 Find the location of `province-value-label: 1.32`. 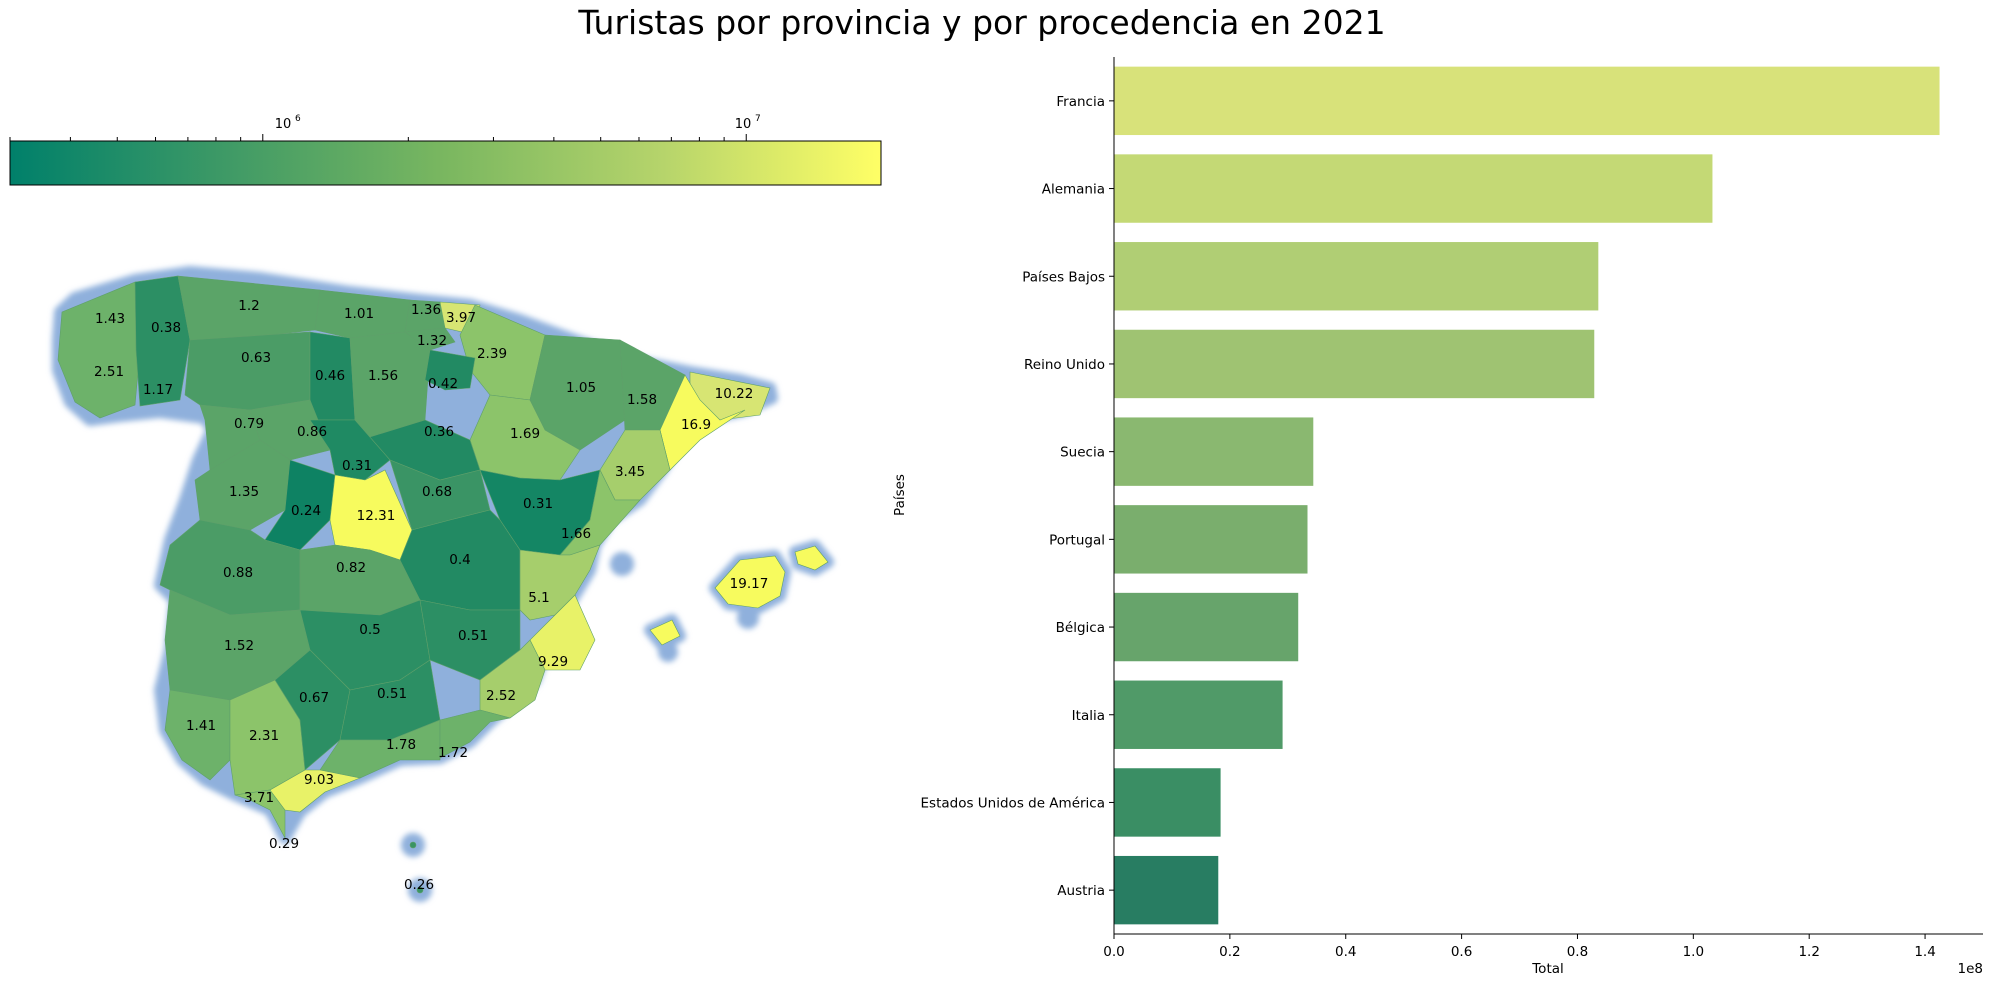

province-value-label: 1.32 is located at coordinates (432, 341).